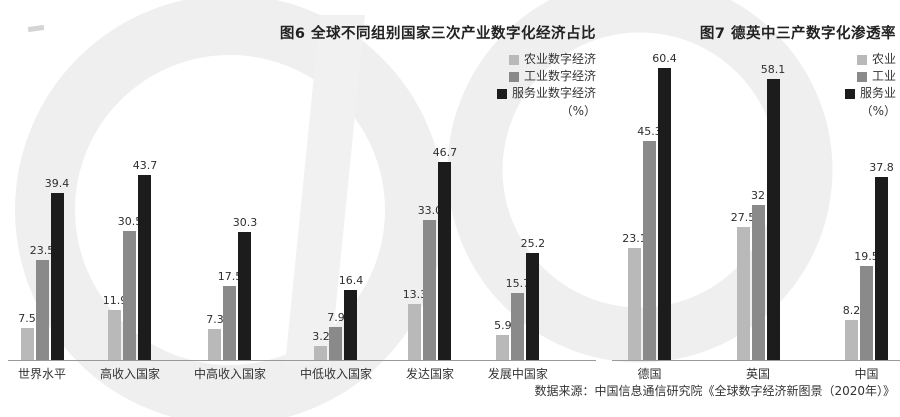 The height and width of the screenshot is (417, 900). Describe the element at coordinates (714, 391) in the screenshot. I see `data-source-note: 数据来源：中国信息通信研究院《全球数字经济新图景（2020年）》` at that location.